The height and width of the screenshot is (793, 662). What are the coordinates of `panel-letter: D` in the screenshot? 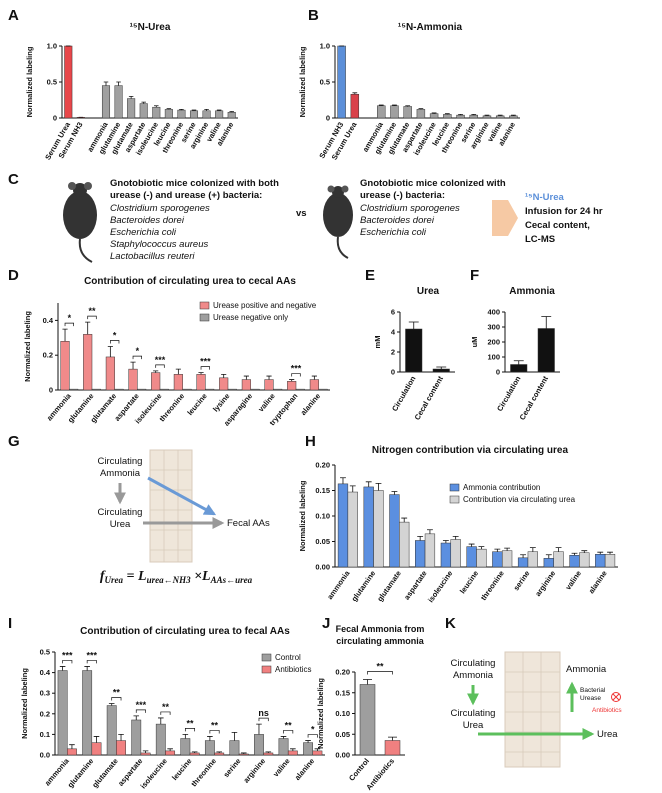 It's located at (13, 275).